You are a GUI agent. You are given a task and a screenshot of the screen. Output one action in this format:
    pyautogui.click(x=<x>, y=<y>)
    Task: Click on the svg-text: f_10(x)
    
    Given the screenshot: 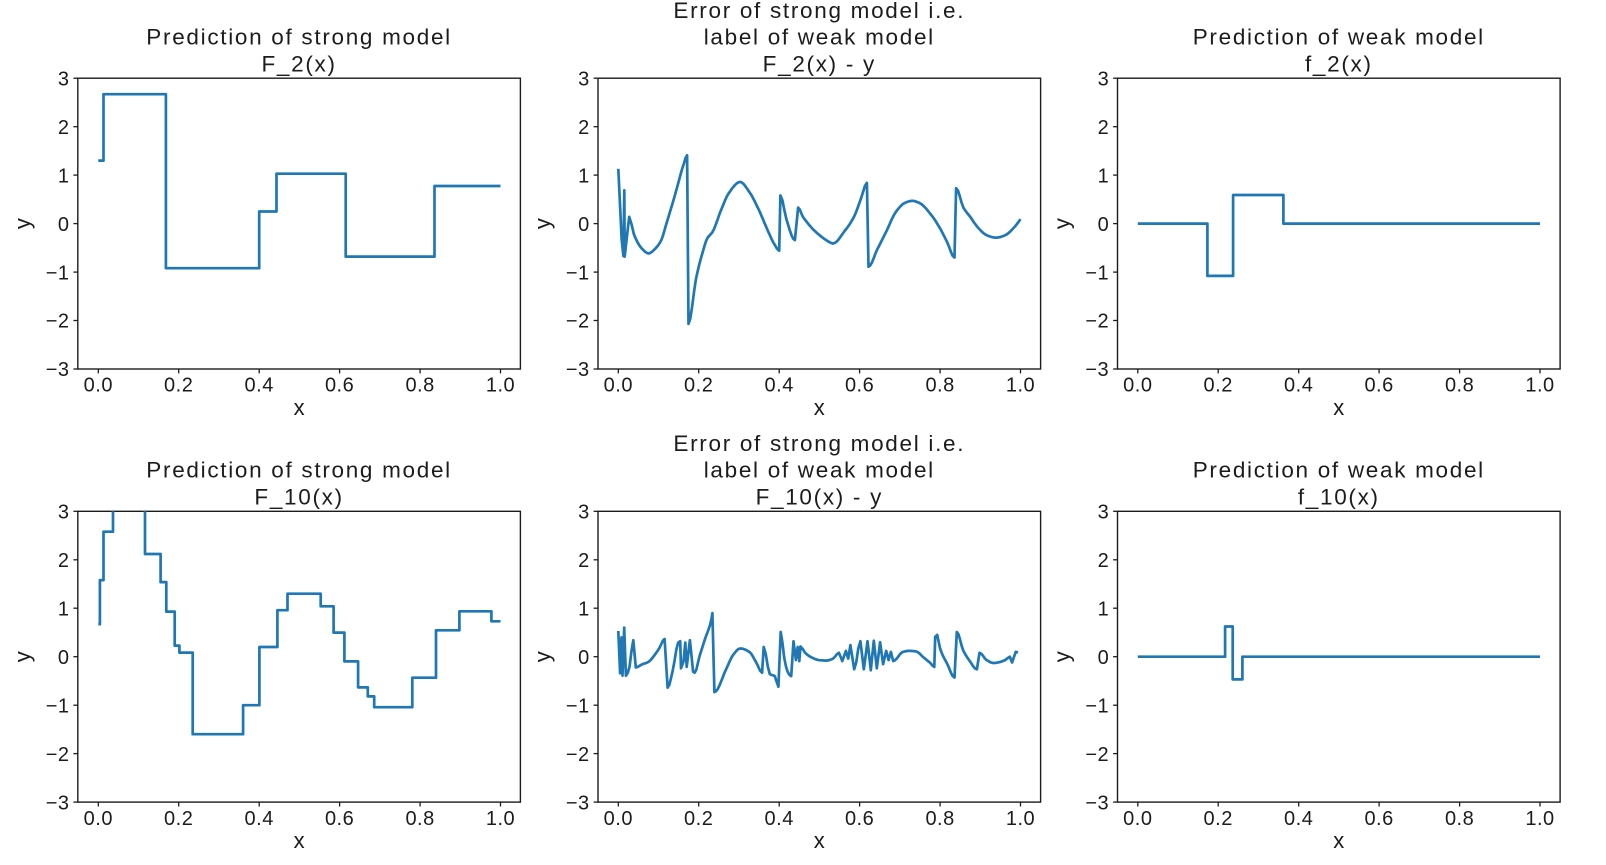 What is the action you would take?
    pyautogui.click(x=1339, y=496)
    